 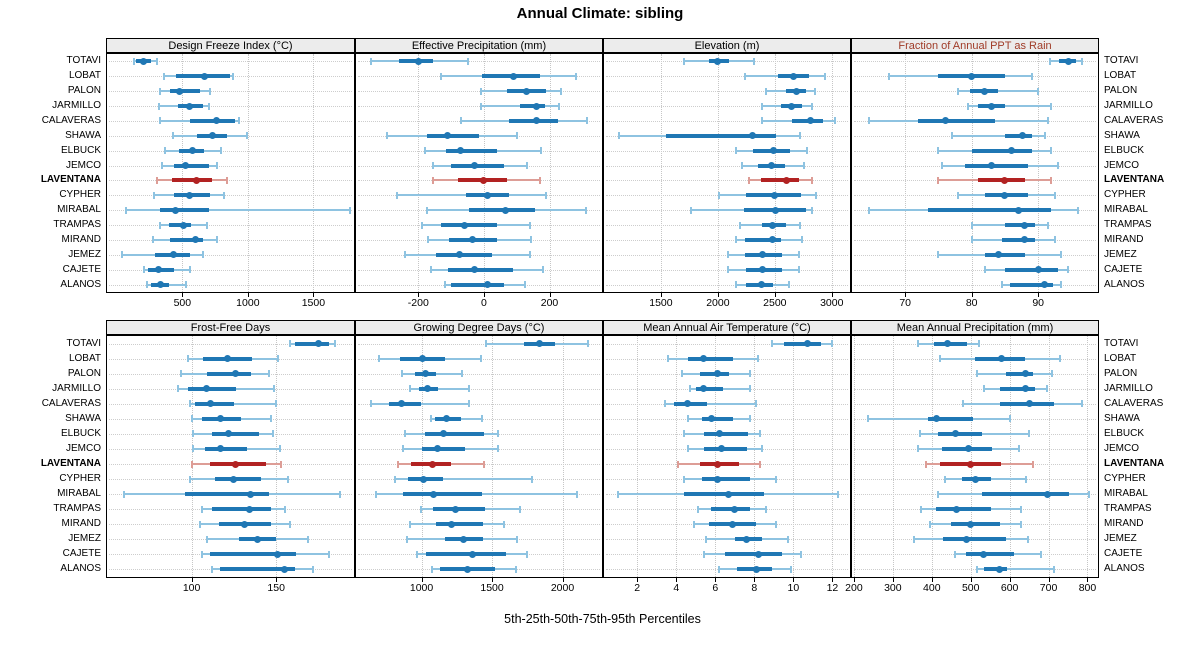 I want to click on panel-strip: Mean Annual Precipitation (mm), so click(x=975, y=327).